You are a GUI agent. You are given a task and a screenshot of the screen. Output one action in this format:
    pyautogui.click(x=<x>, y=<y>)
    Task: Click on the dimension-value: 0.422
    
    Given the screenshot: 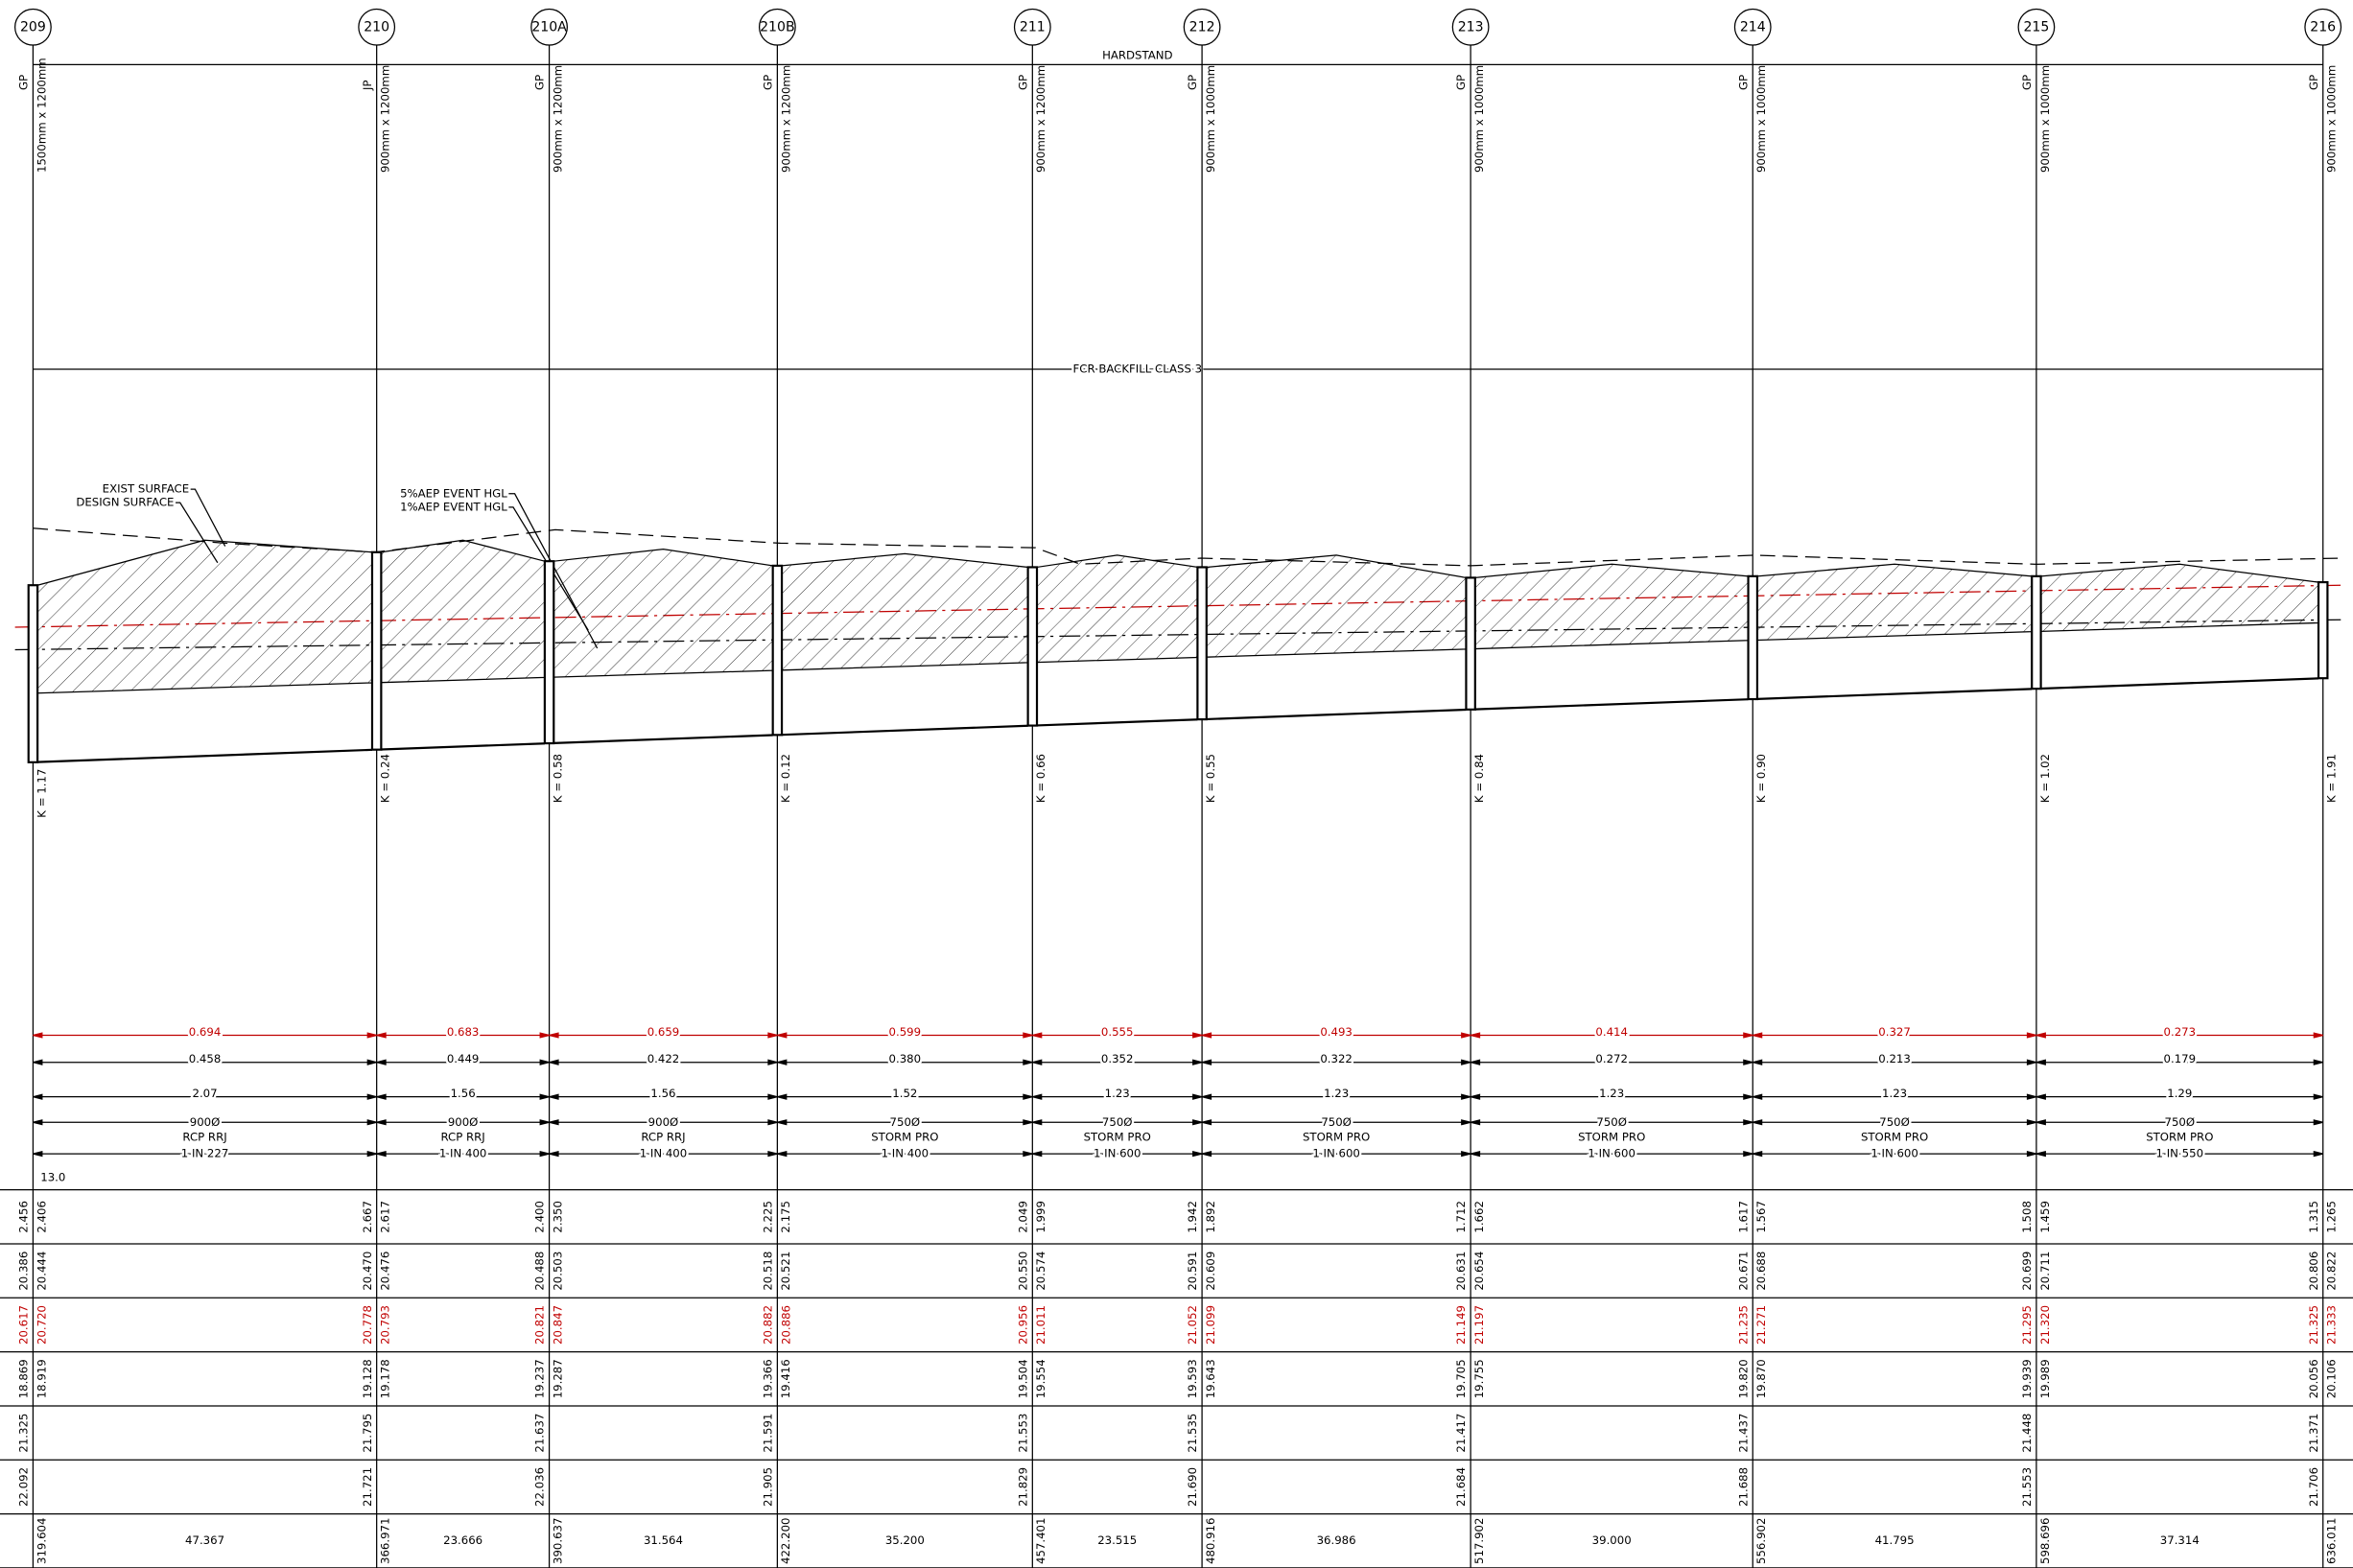 What is the action you would take?
    pyautogui.click(x=664, y=1058)
    